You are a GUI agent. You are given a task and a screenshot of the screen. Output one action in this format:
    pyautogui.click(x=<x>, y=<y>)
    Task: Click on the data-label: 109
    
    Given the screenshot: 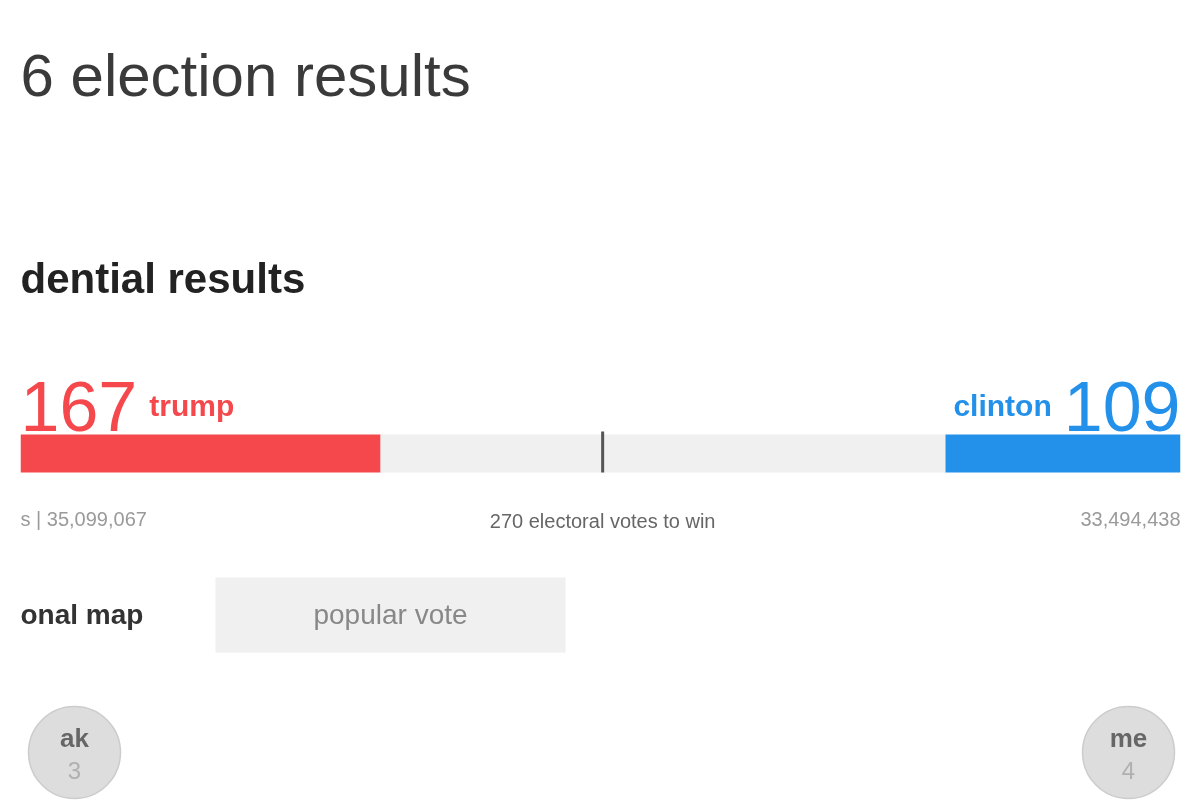 What is the action you would take?
    pyautogui.click(x=1122, y=406)
    